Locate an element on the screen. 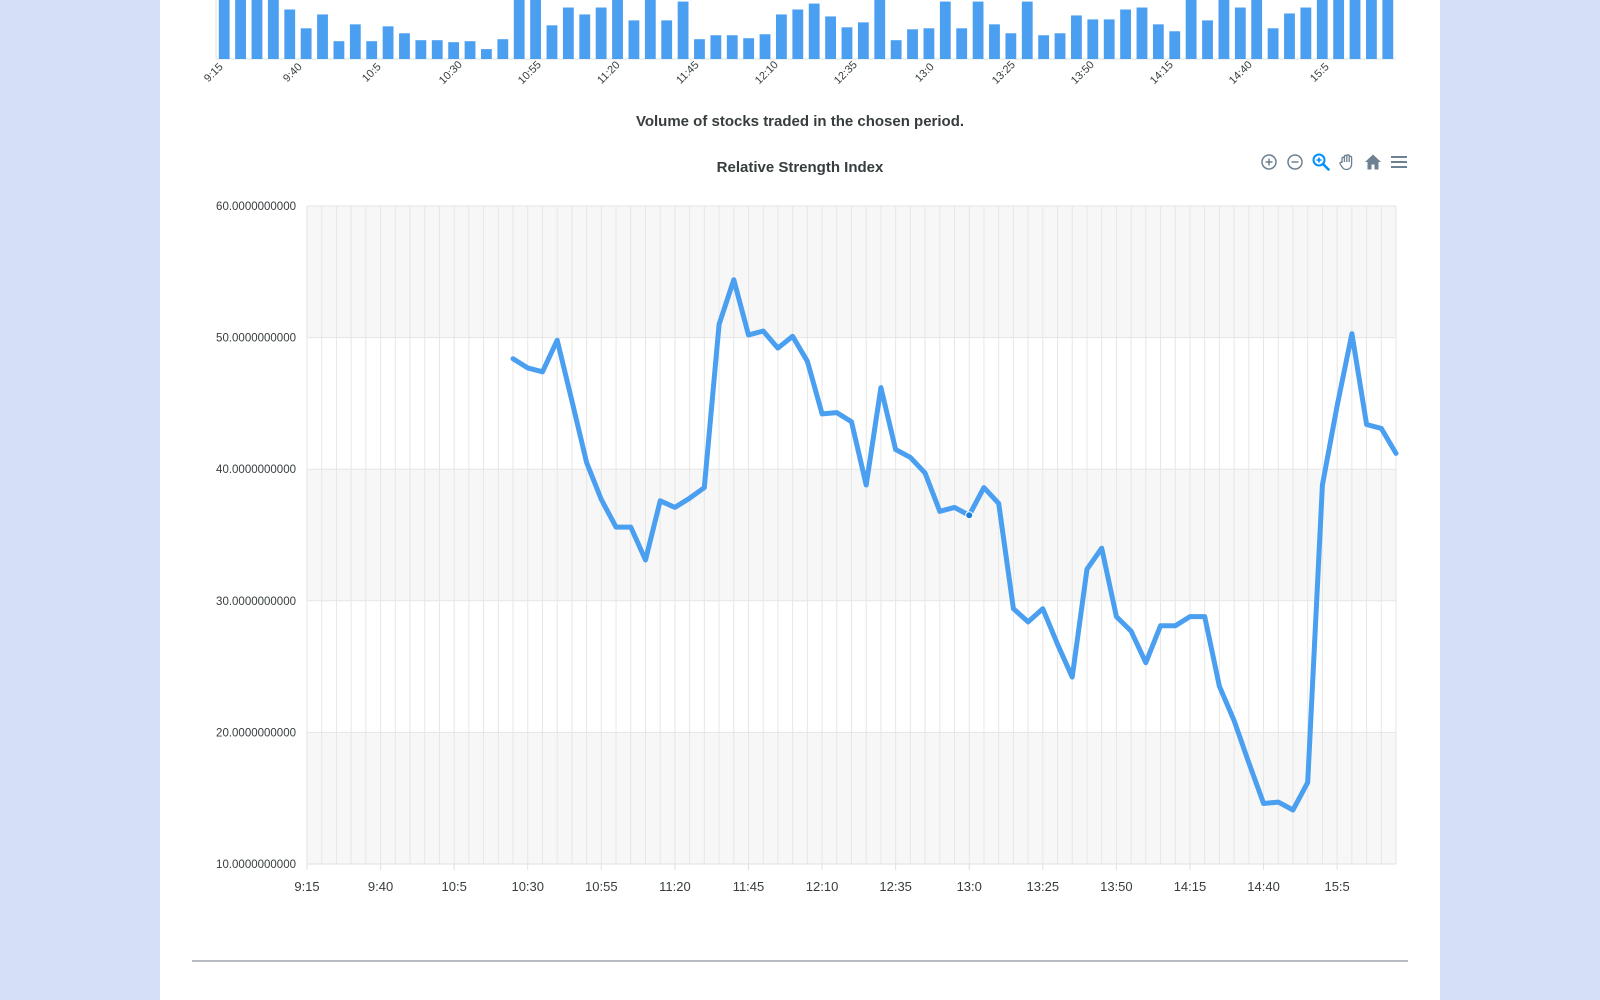 Image resolution: width=1600 pixels, height=1000 pixels. rsi-y-tick-label: 50.0000000000 is located at coordinates (256, 339).